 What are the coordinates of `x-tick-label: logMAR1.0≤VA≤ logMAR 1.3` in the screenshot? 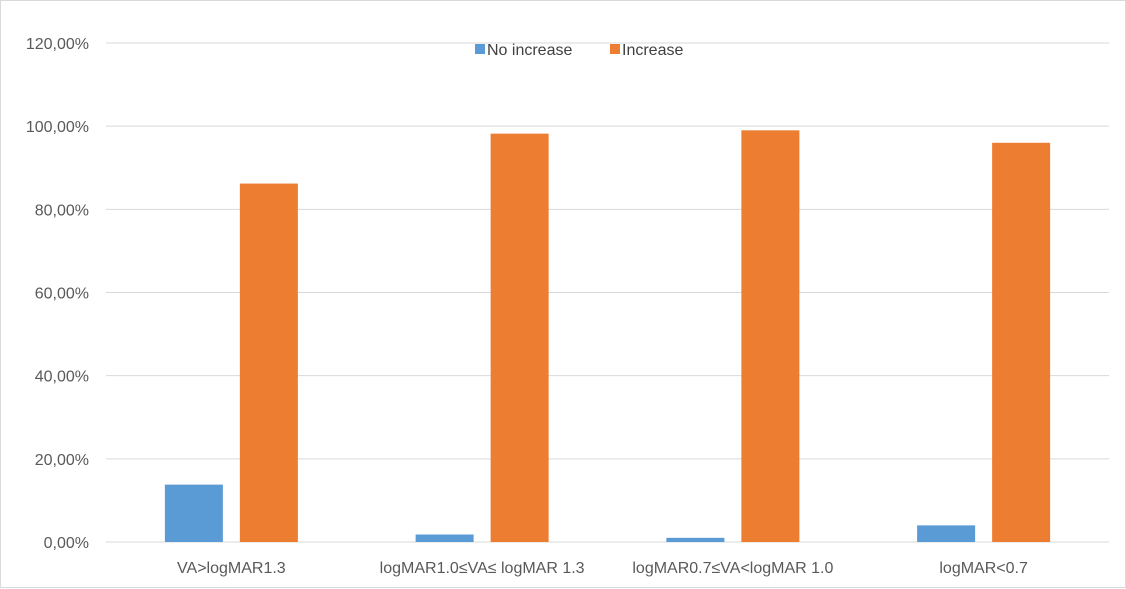 It's located at (482, 568).